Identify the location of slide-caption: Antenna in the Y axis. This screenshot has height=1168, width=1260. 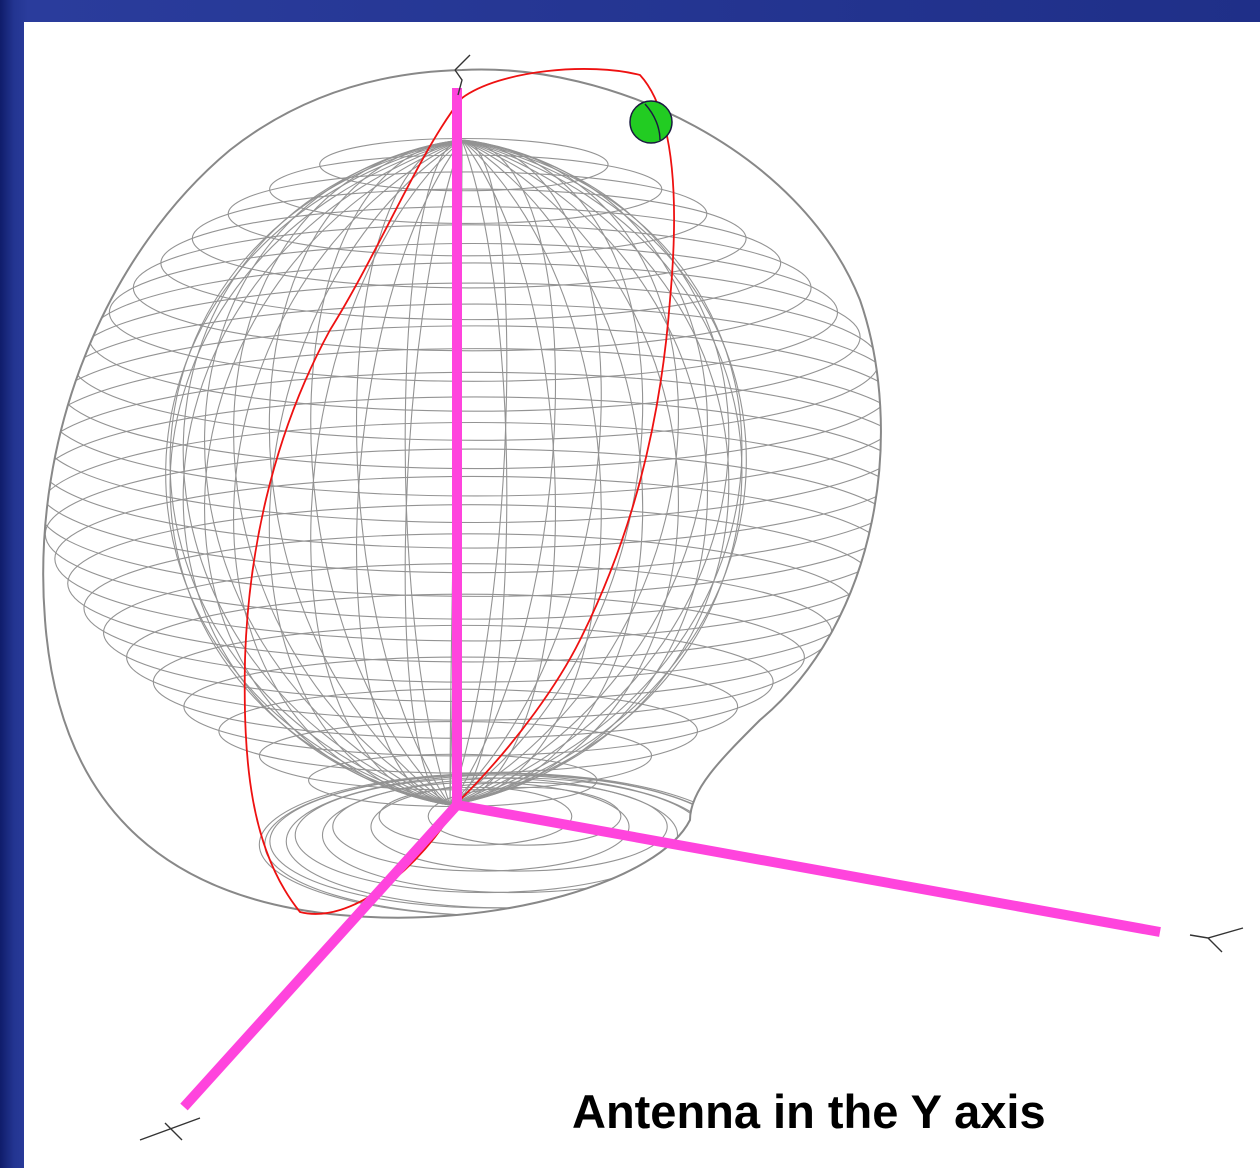
(809, 1111).